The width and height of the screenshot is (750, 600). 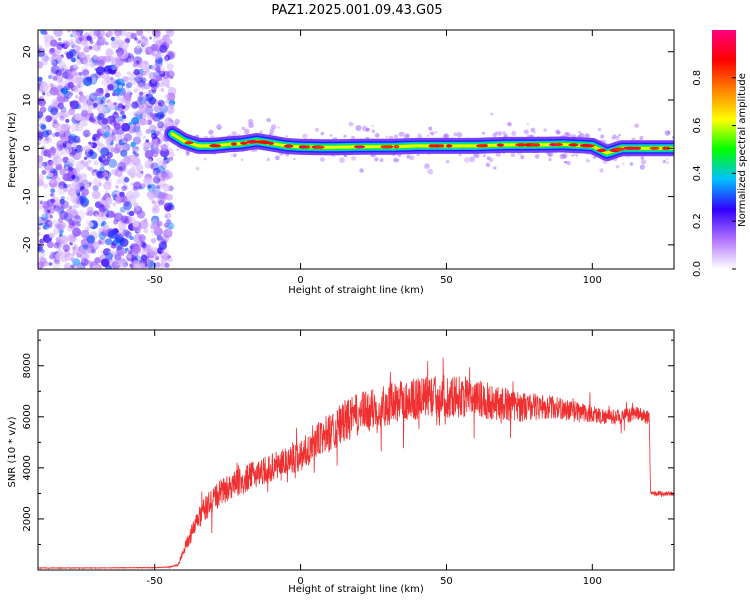 What do you see at coordinates (27, 245) in the screenshot?
I see `y-tick-label: -20` at bounding box center [27, 245].